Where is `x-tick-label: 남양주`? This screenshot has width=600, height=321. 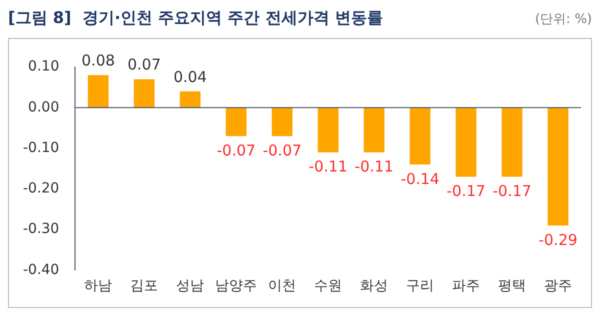
x-tick-label: 남양주 is located at coordinates (236, 286).